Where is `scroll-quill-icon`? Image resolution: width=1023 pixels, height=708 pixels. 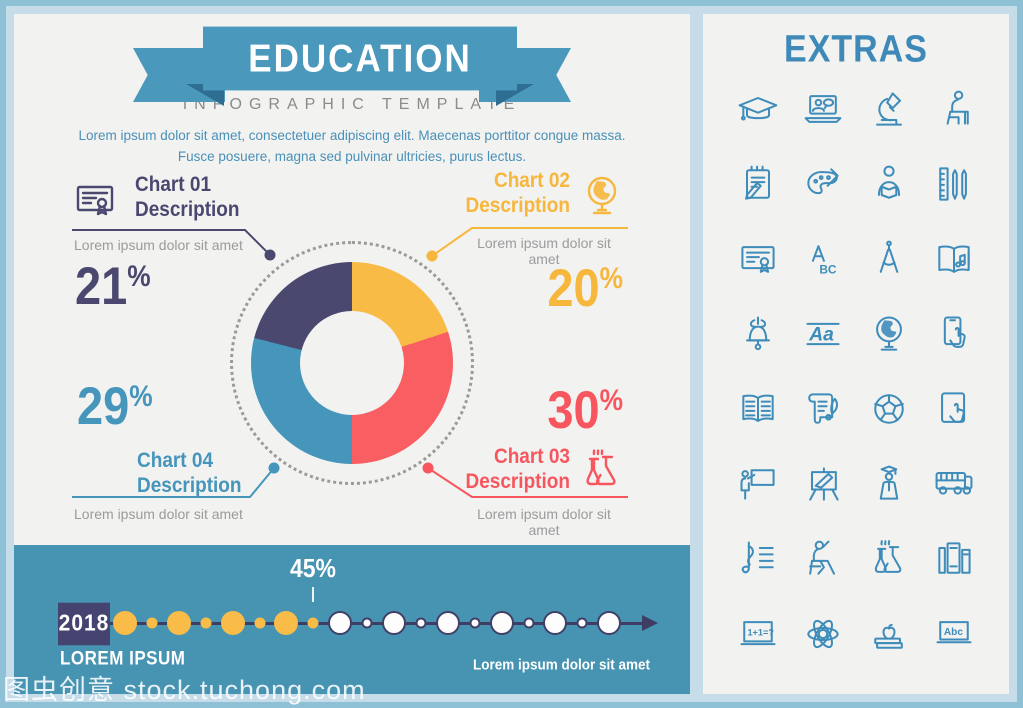
scroll-quill-icon is located at coordinates (823, 411).